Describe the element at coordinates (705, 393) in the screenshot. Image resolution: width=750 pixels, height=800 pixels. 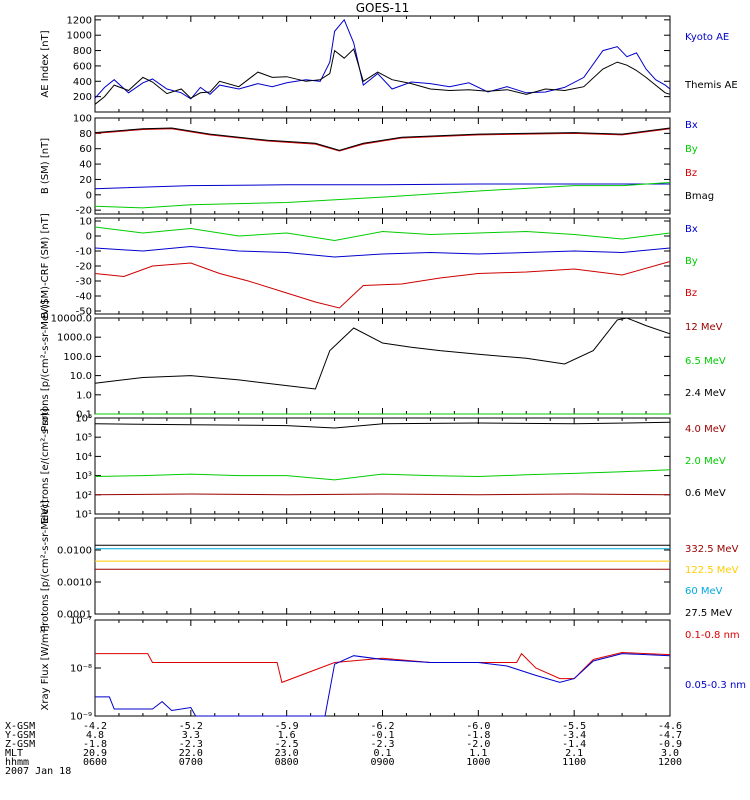
I see `legend-label: 2.4 MeV` at that location.